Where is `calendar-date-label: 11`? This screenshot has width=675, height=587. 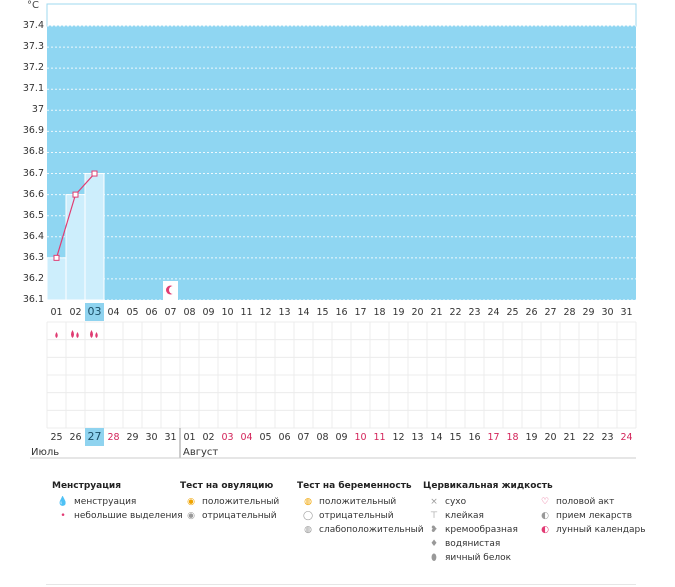 calendar-date-label: 11 is located at coordinates (379, 437).